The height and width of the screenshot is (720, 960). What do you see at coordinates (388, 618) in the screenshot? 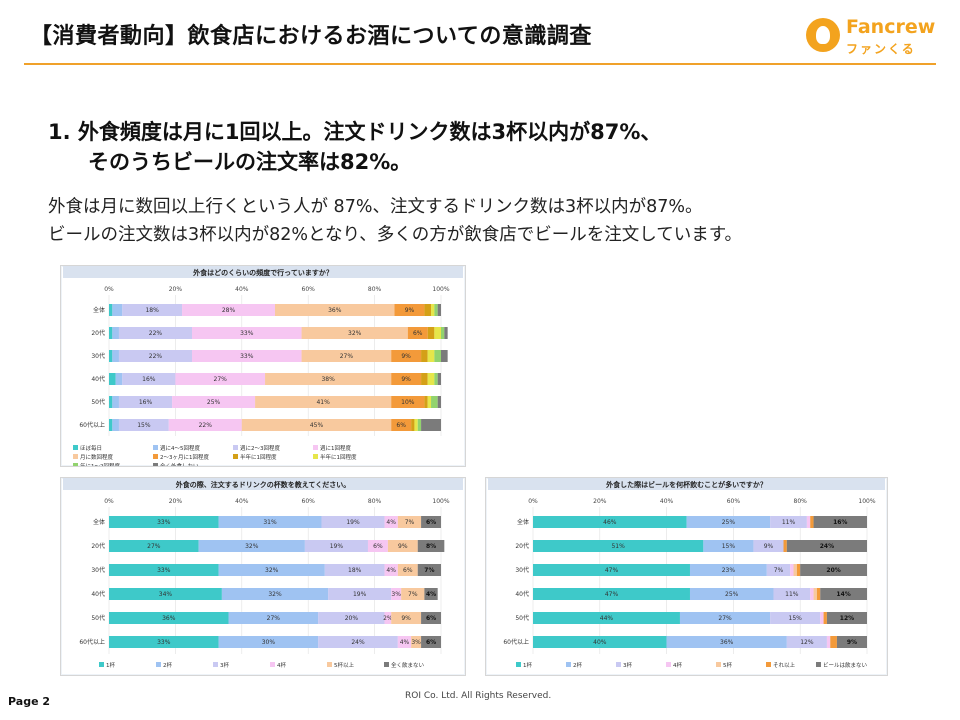
I see `data-label: 2%` at bounding box center [388, 618].